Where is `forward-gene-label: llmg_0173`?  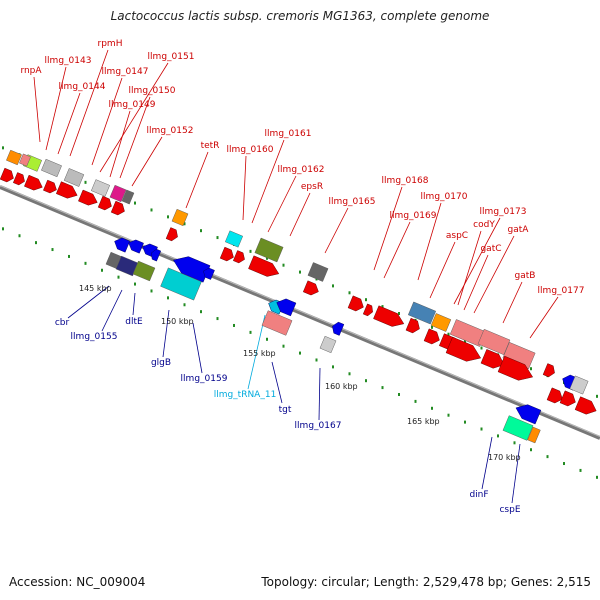 forward-gene-label: llmg_0173 is located at coordinates (503, 212).